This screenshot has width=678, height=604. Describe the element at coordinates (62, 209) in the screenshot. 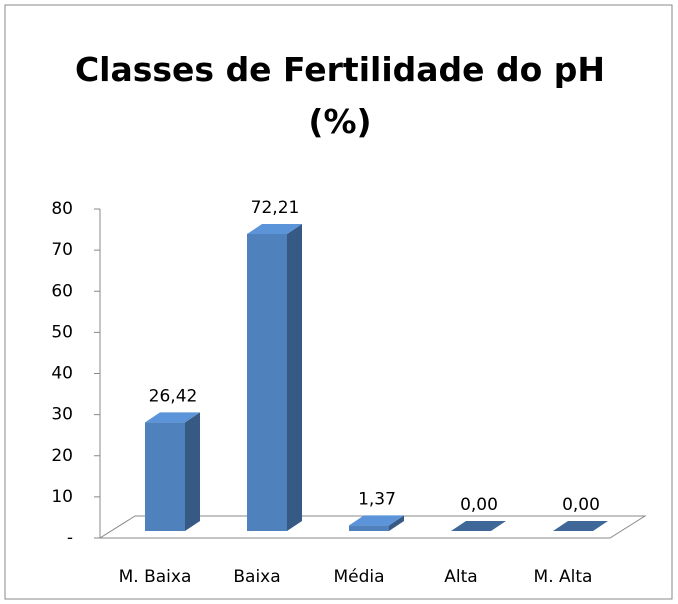

I see `y-tick-label: 80` at that location.